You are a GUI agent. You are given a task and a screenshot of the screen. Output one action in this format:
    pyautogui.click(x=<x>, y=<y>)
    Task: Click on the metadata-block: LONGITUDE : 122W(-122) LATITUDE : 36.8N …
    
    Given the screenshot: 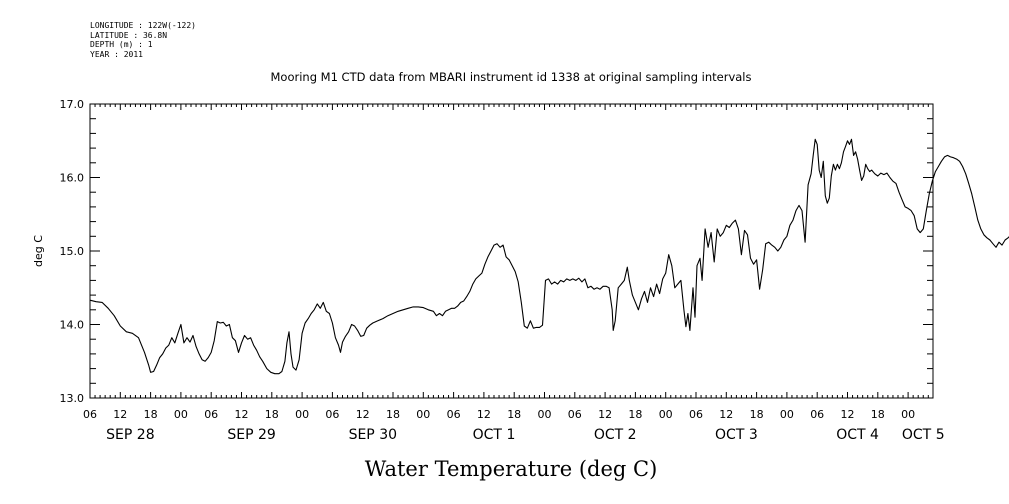 What is the action you would take?
    pyautogui.click(x=143, y=40)
    